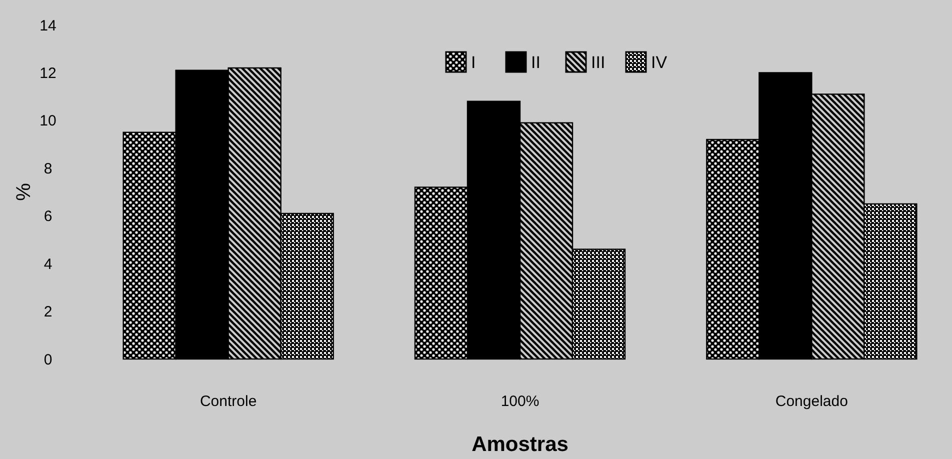 This screenshot has width=952, height=459. Describe the element at coordinates (48, 217) in the screenshot. I see `y-tick-label: 6` at that location.